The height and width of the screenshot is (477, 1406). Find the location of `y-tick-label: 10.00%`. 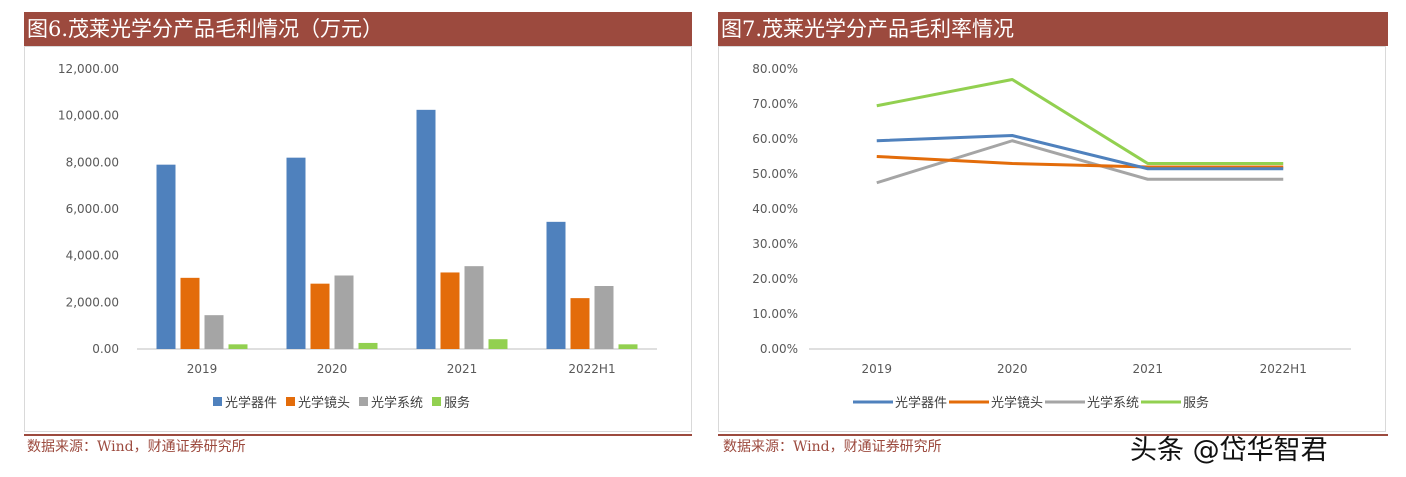

y-tick-label: 10.00% is located at coordinates (775, 314).